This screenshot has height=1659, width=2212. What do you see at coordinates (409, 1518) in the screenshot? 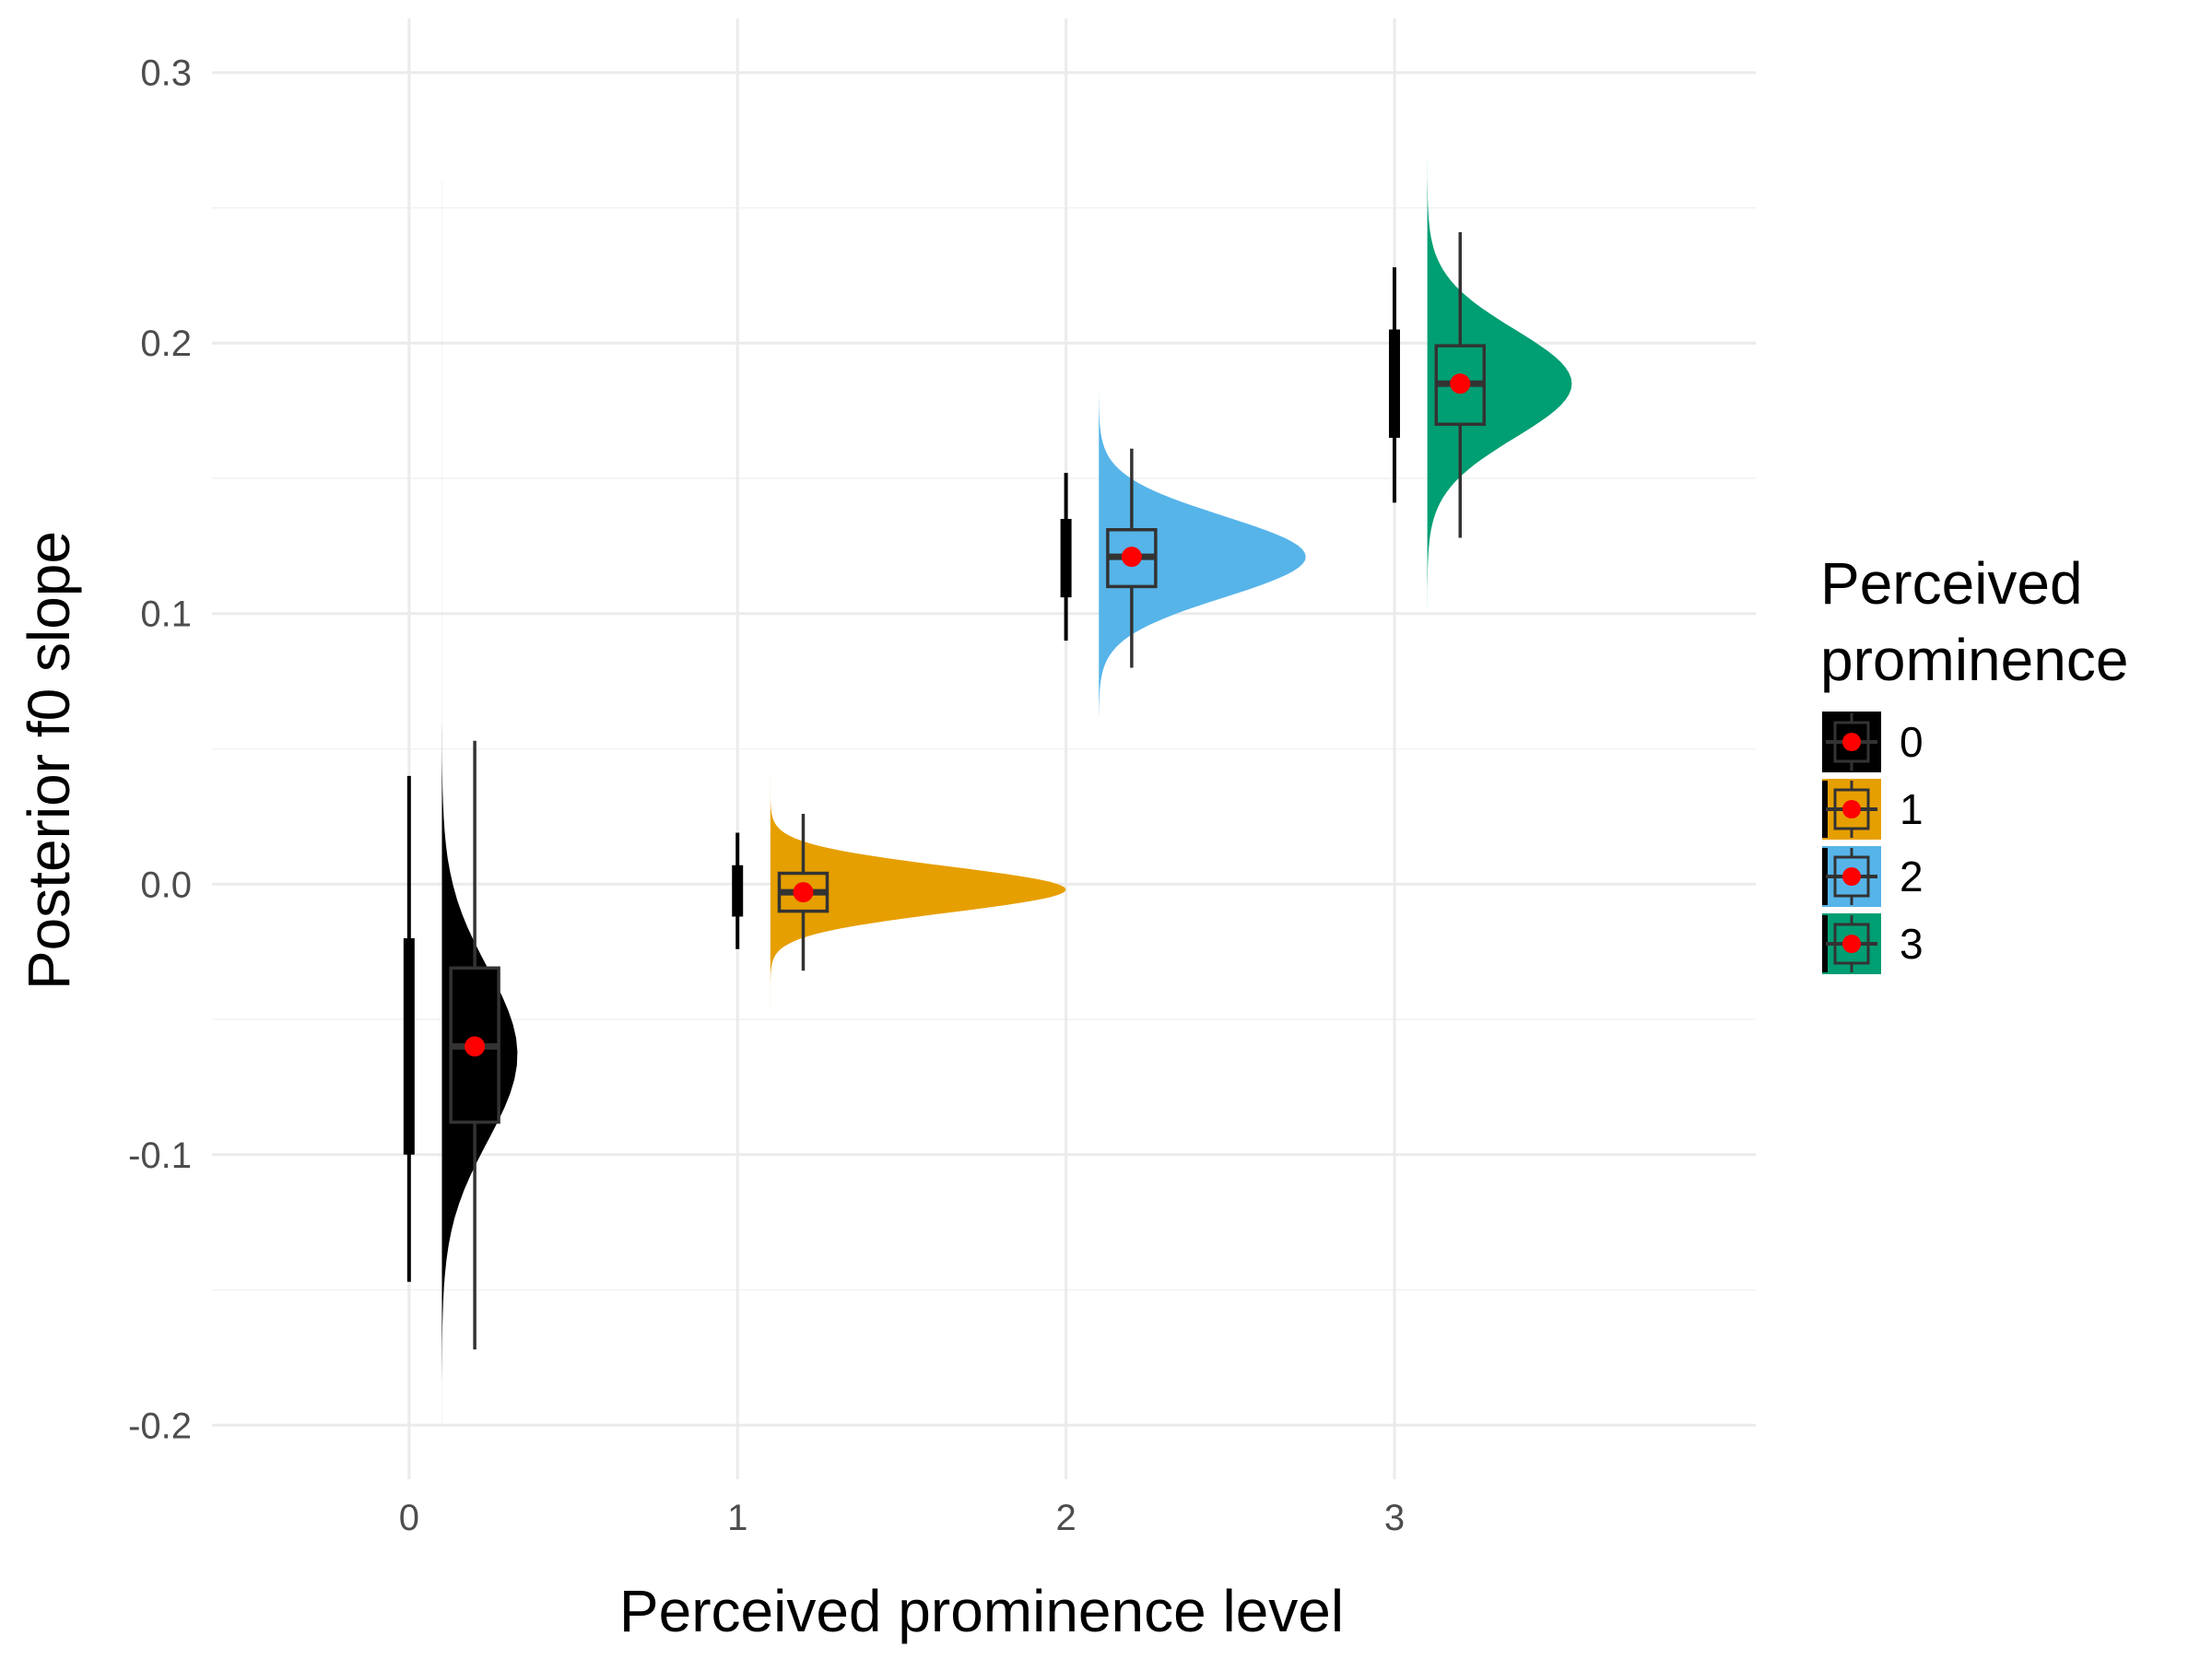
I see `x-tick-label: 0` at bounding box center [409, 1518].